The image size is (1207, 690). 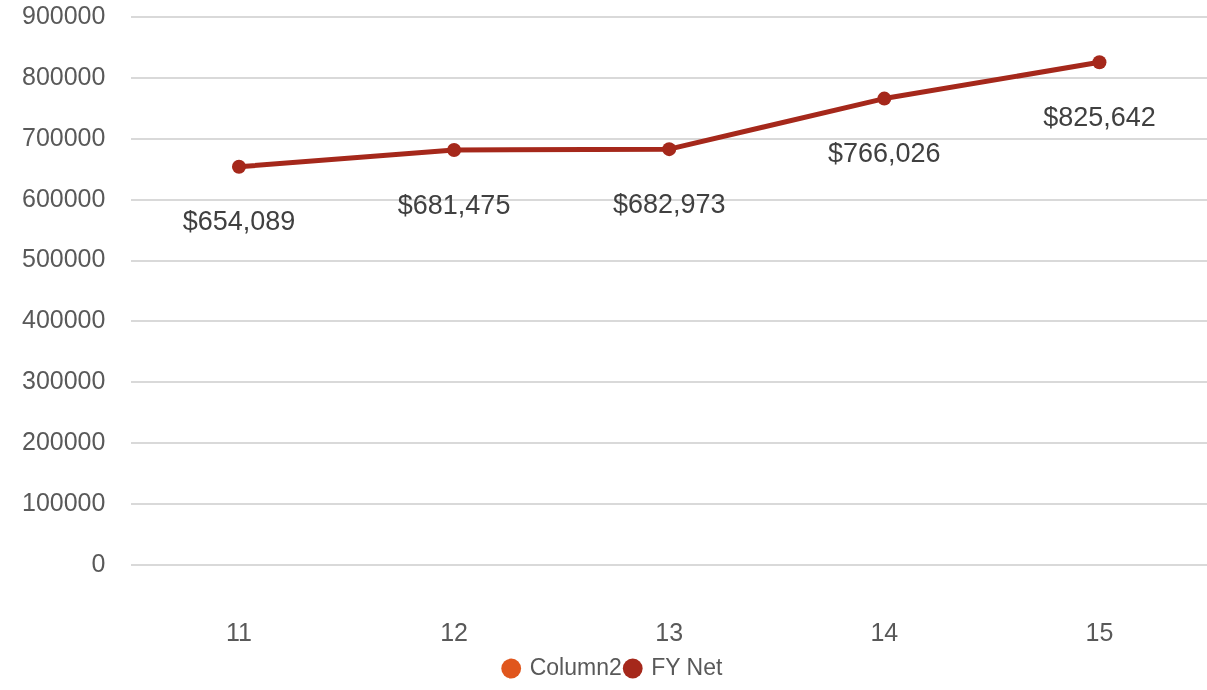 I want to click on y-tick-label: 800000, so click(x=63, y=75).